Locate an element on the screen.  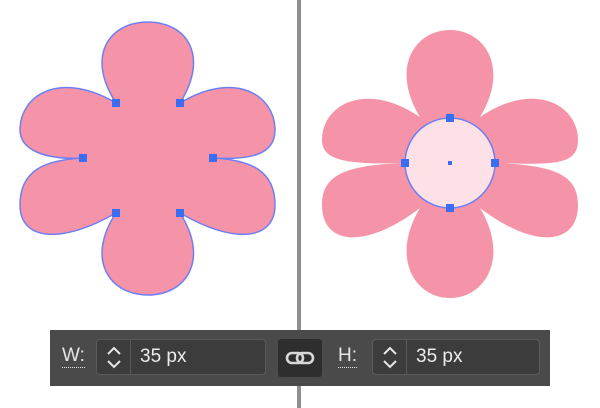
panel-divider is located at coordinates (299, 204).